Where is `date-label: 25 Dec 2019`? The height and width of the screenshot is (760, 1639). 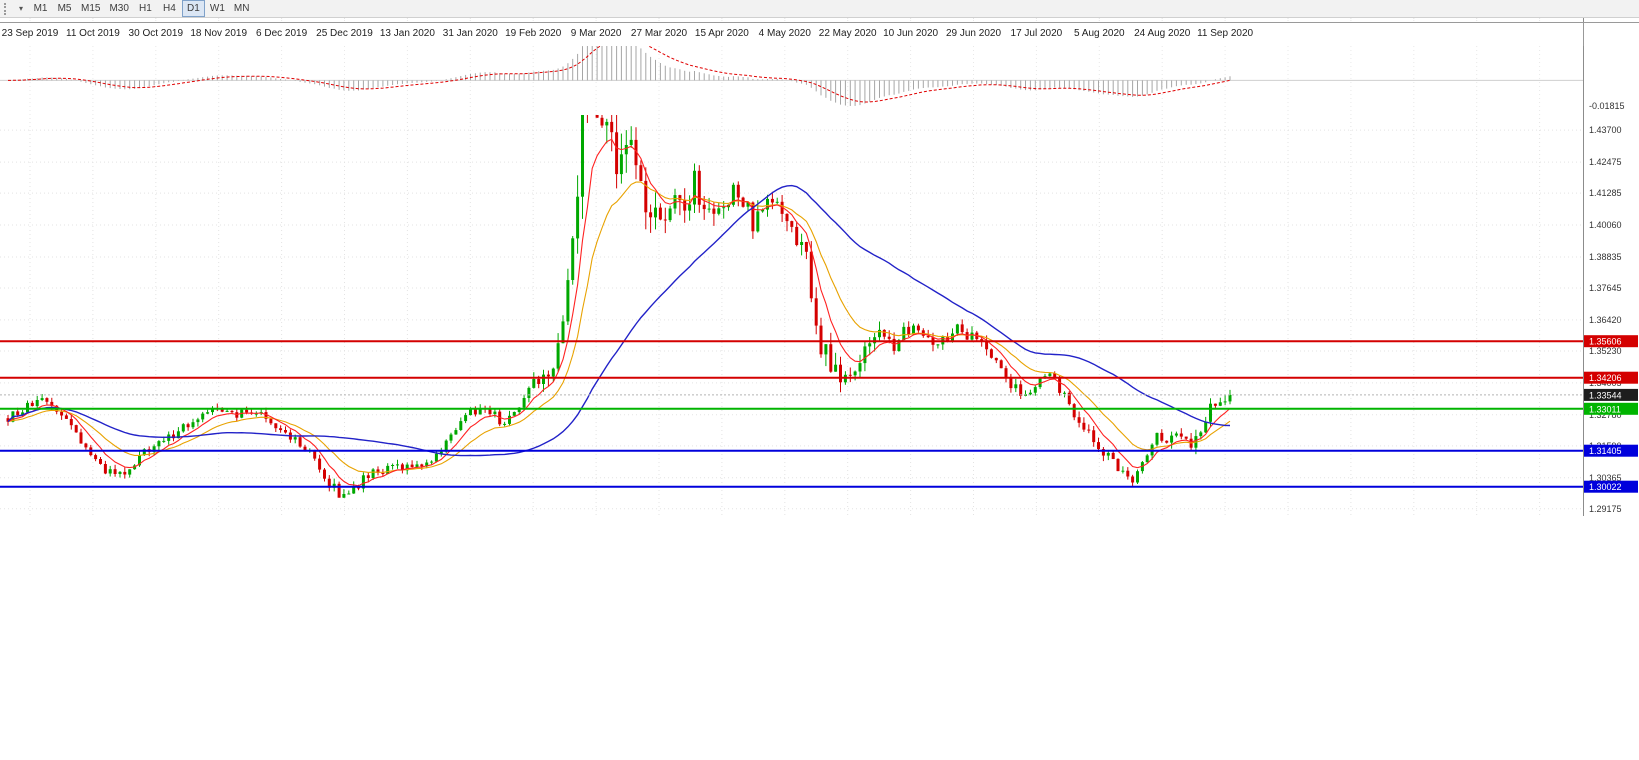 date-label: 25 Dec 2019 is located at coordinates (344, 33).